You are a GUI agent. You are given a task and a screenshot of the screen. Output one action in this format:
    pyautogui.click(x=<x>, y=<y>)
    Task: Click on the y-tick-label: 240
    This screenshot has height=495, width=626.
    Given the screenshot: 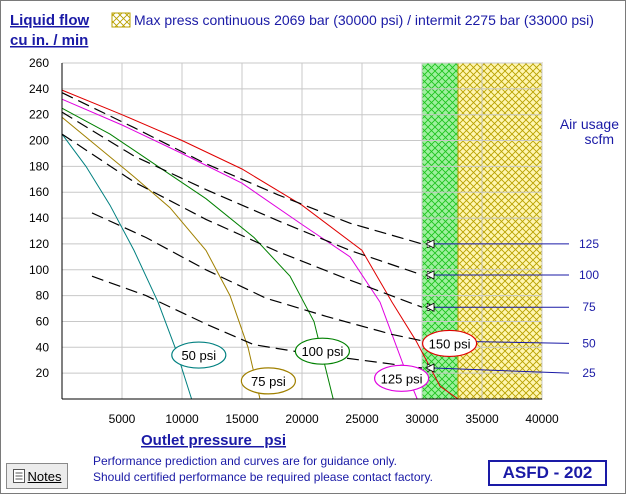 What is the action you would take?
    pyautogui.click(x=39, y=89)
    